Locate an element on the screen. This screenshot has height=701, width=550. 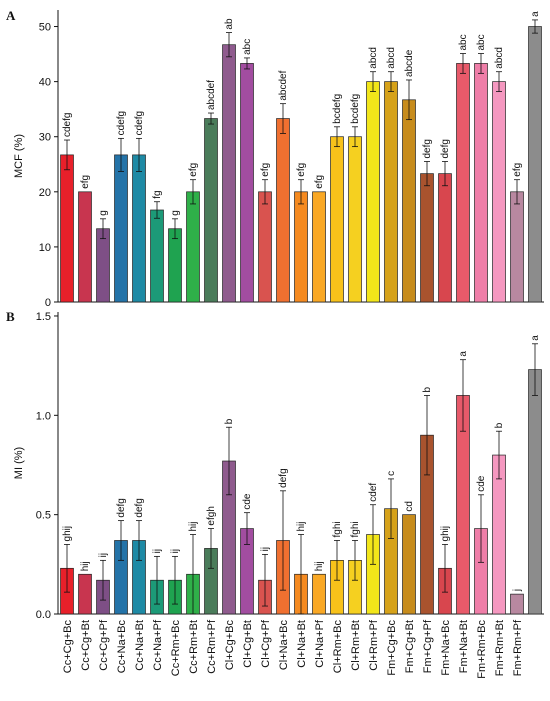
y-tick-label: 40 is located at coordinates (45, 83).